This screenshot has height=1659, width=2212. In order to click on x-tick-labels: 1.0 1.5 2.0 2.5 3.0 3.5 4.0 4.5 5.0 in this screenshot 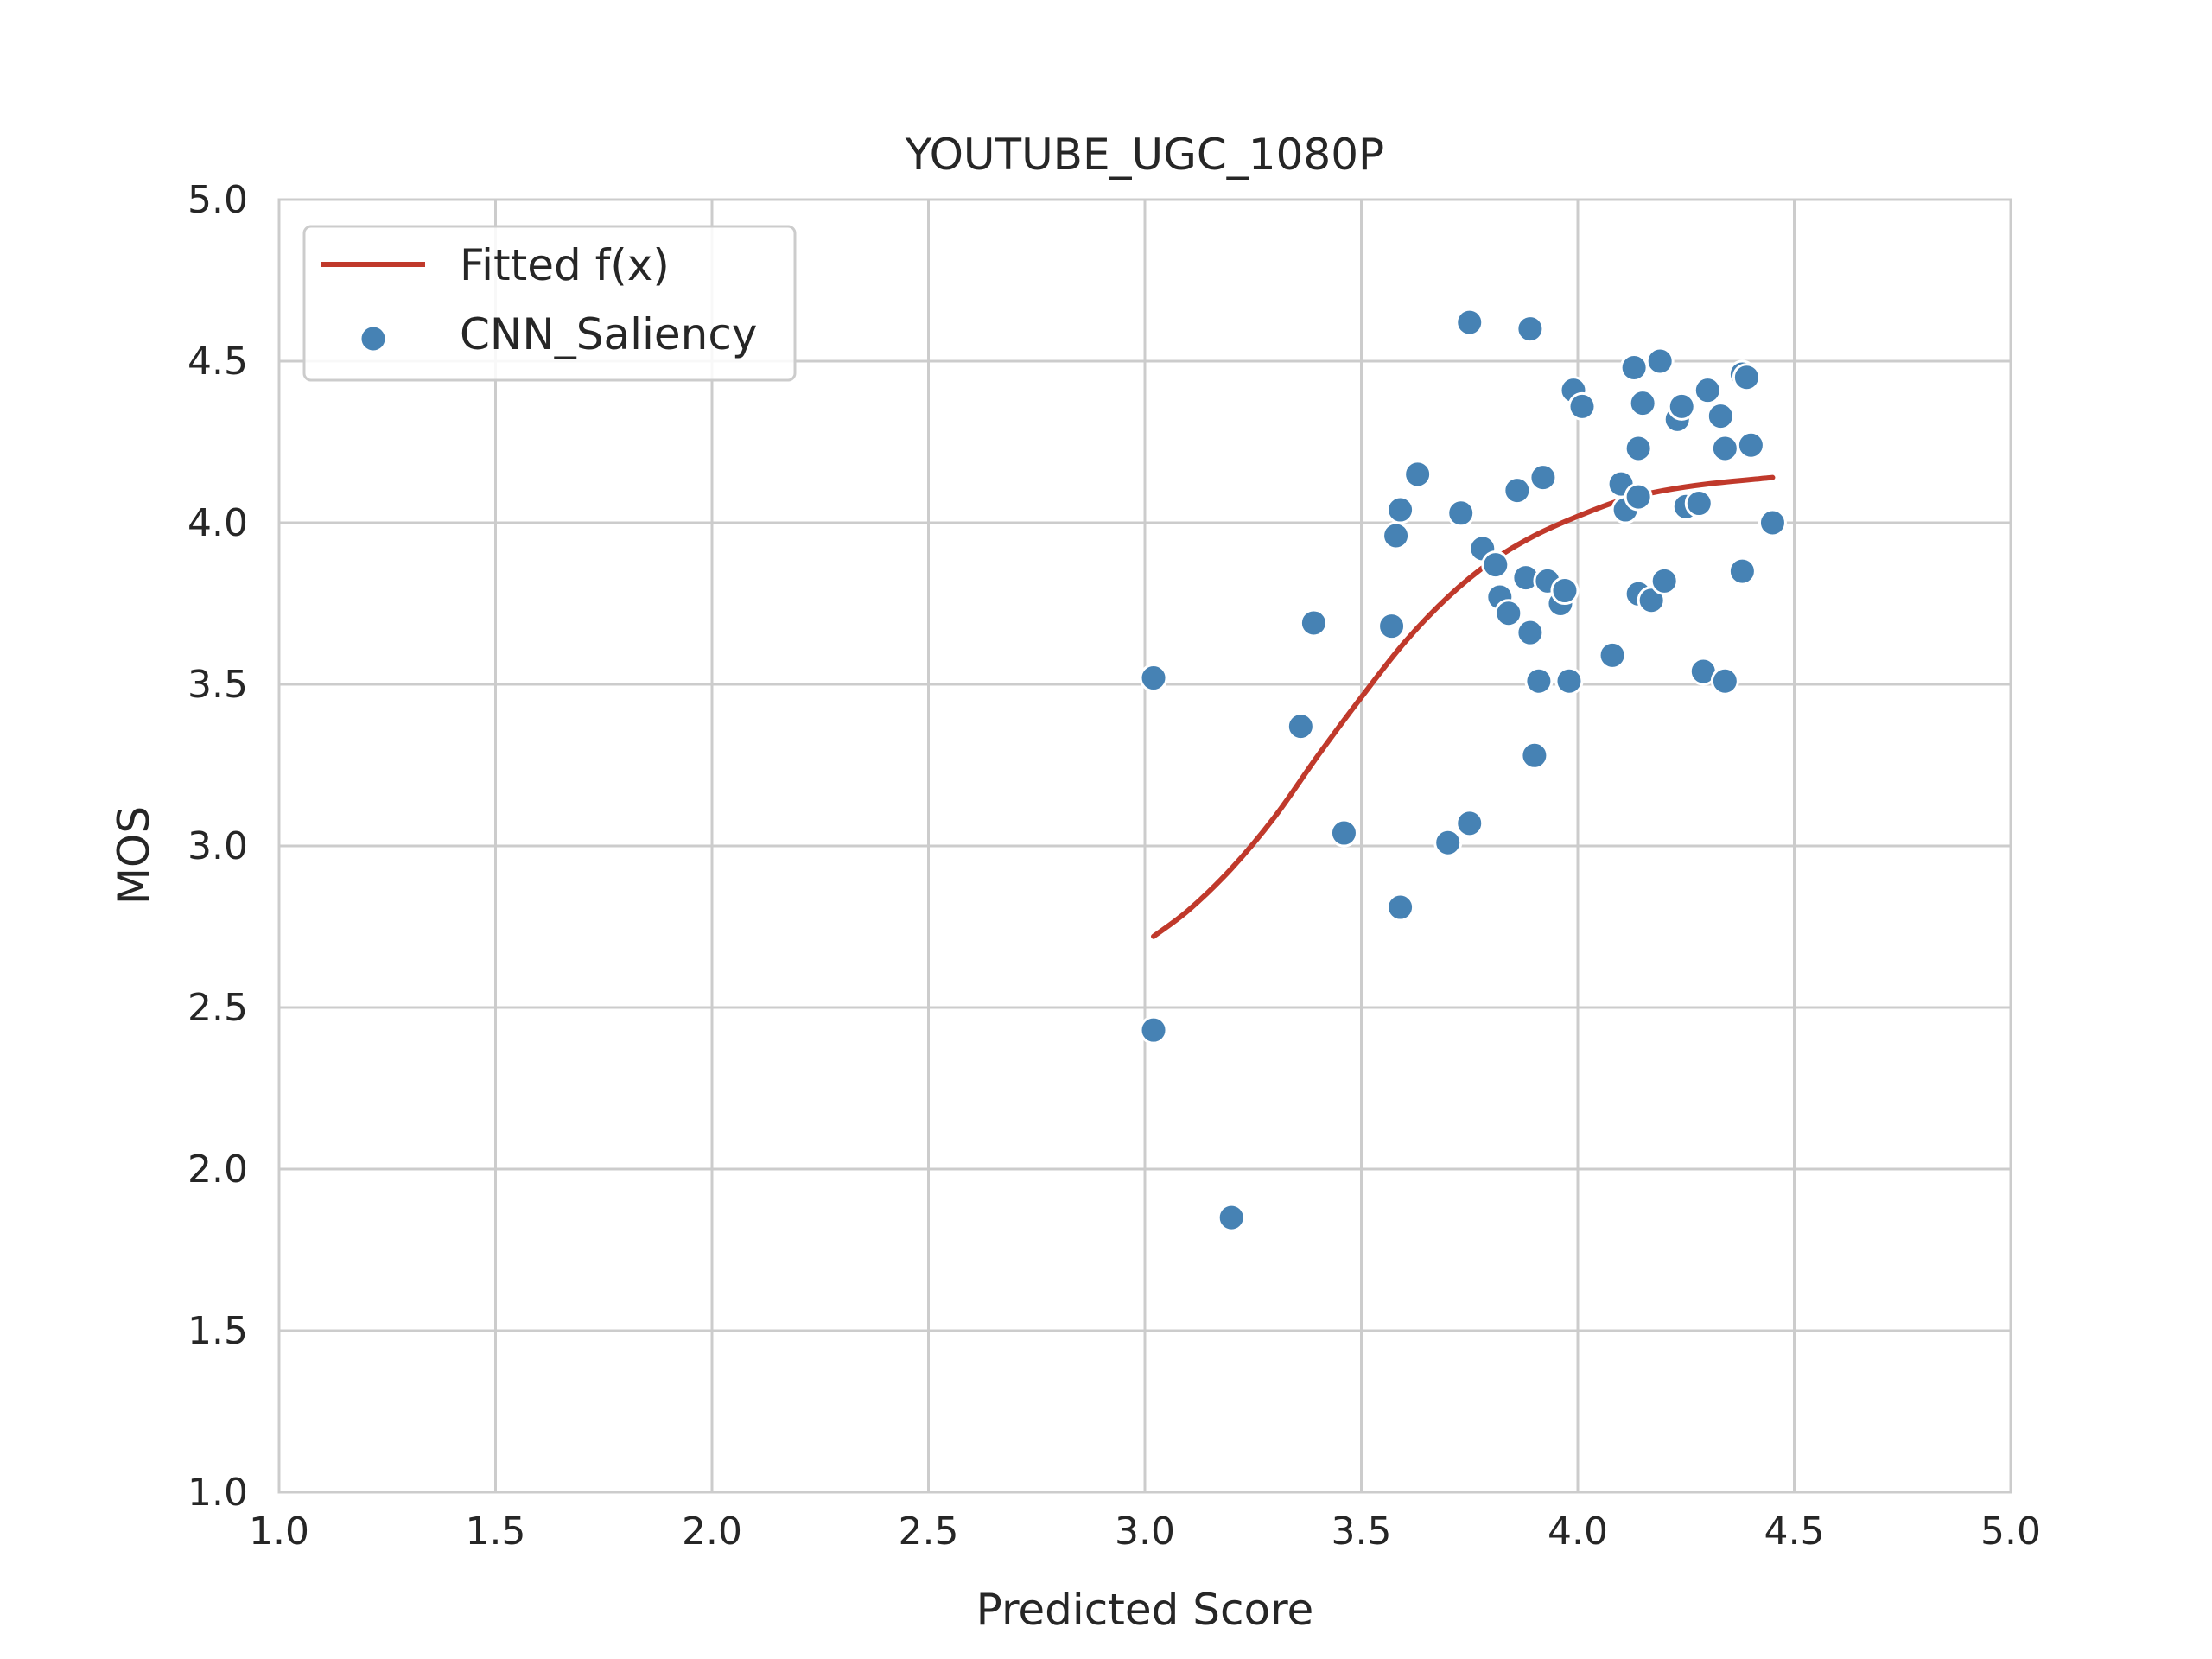, I will do `click(1145, 1532)`.